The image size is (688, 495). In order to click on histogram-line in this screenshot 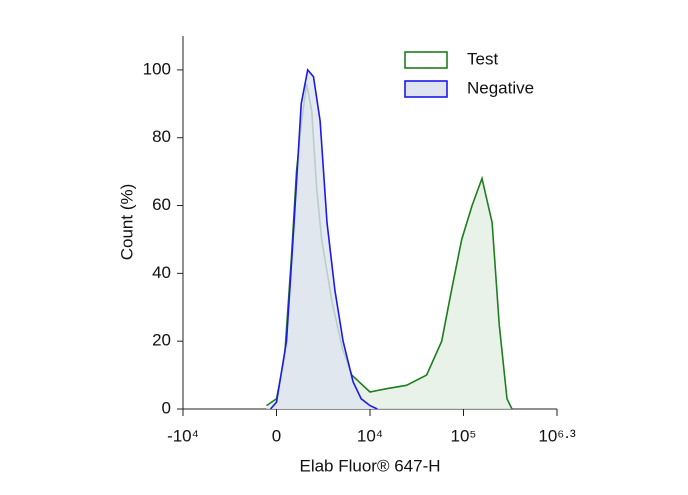, I will do `click(323, 239)`.